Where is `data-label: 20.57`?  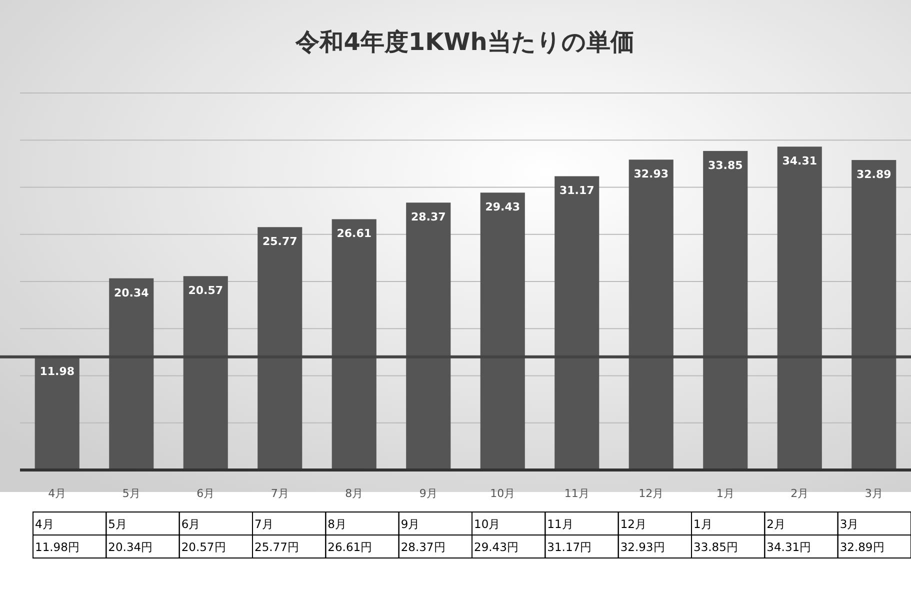
data-label: 20.57 is located at coordinates (206, 291).